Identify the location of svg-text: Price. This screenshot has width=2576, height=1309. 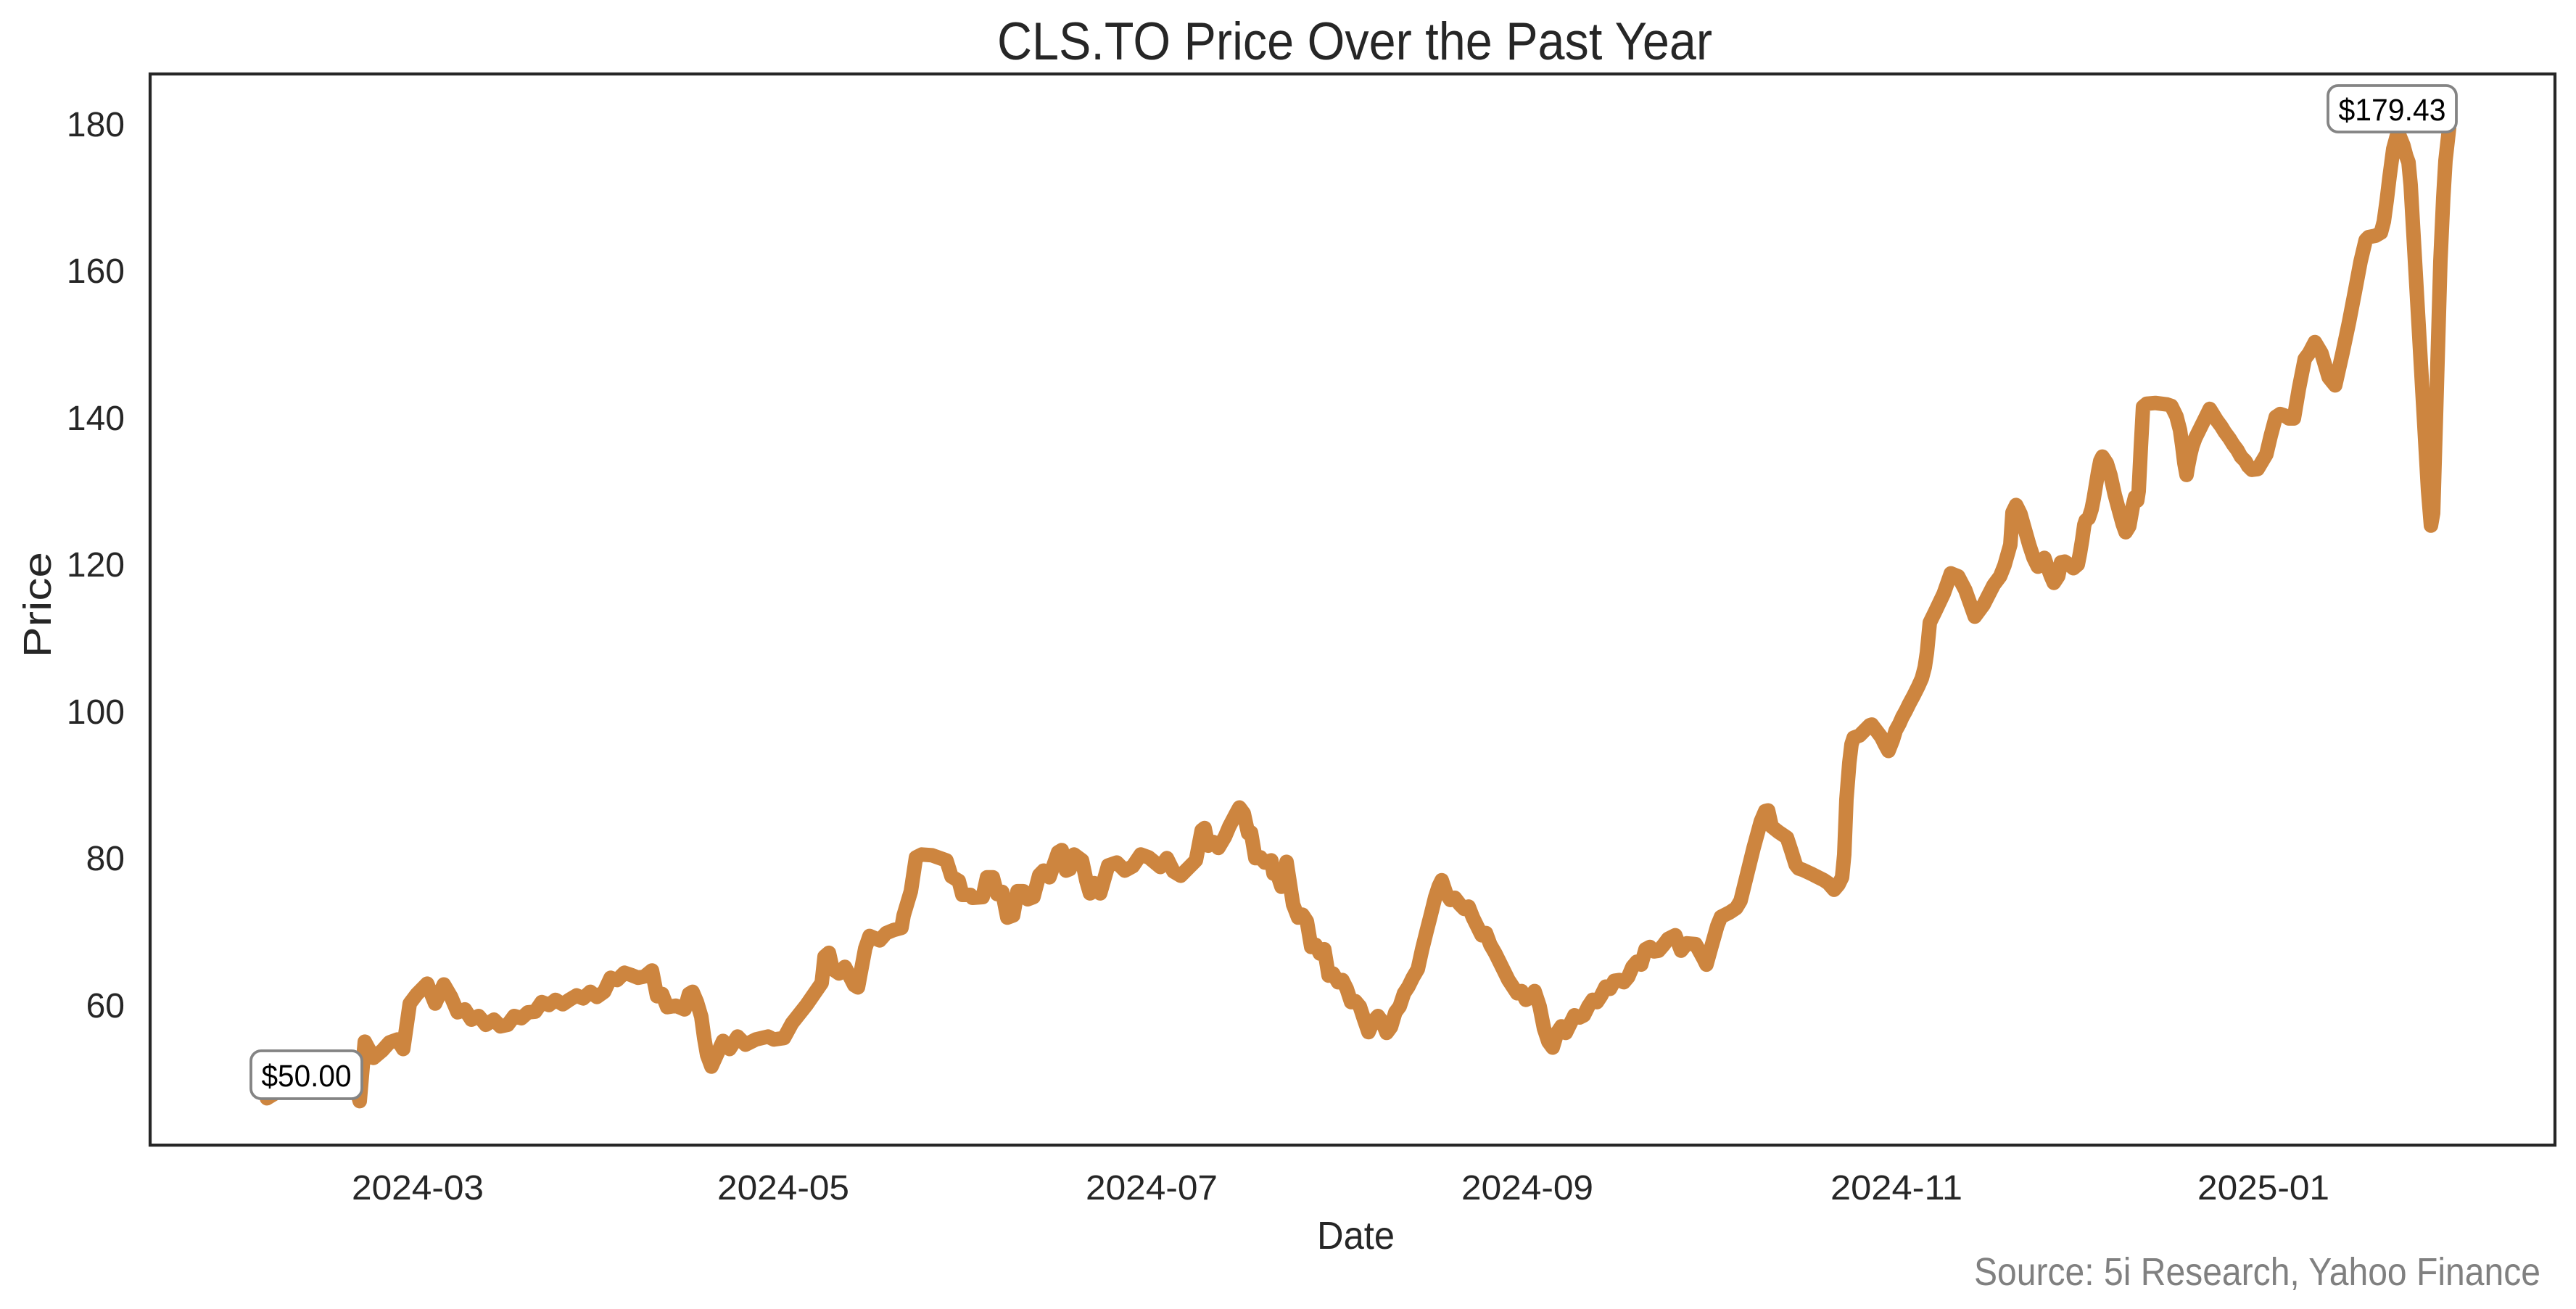
(37, 605).